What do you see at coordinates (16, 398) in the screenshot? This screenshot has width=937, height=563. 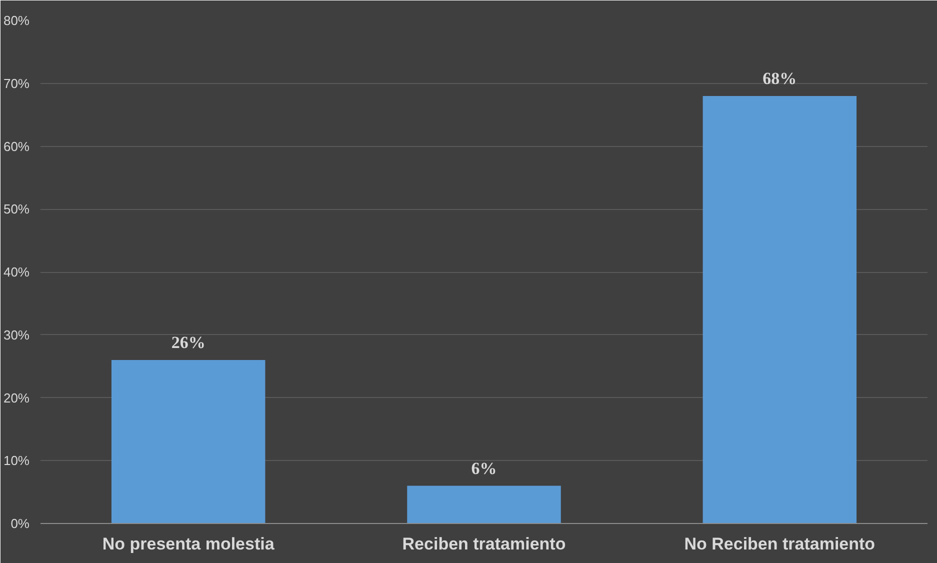 I see `y-tick-label: 20%` at bounding box center [16, 398].